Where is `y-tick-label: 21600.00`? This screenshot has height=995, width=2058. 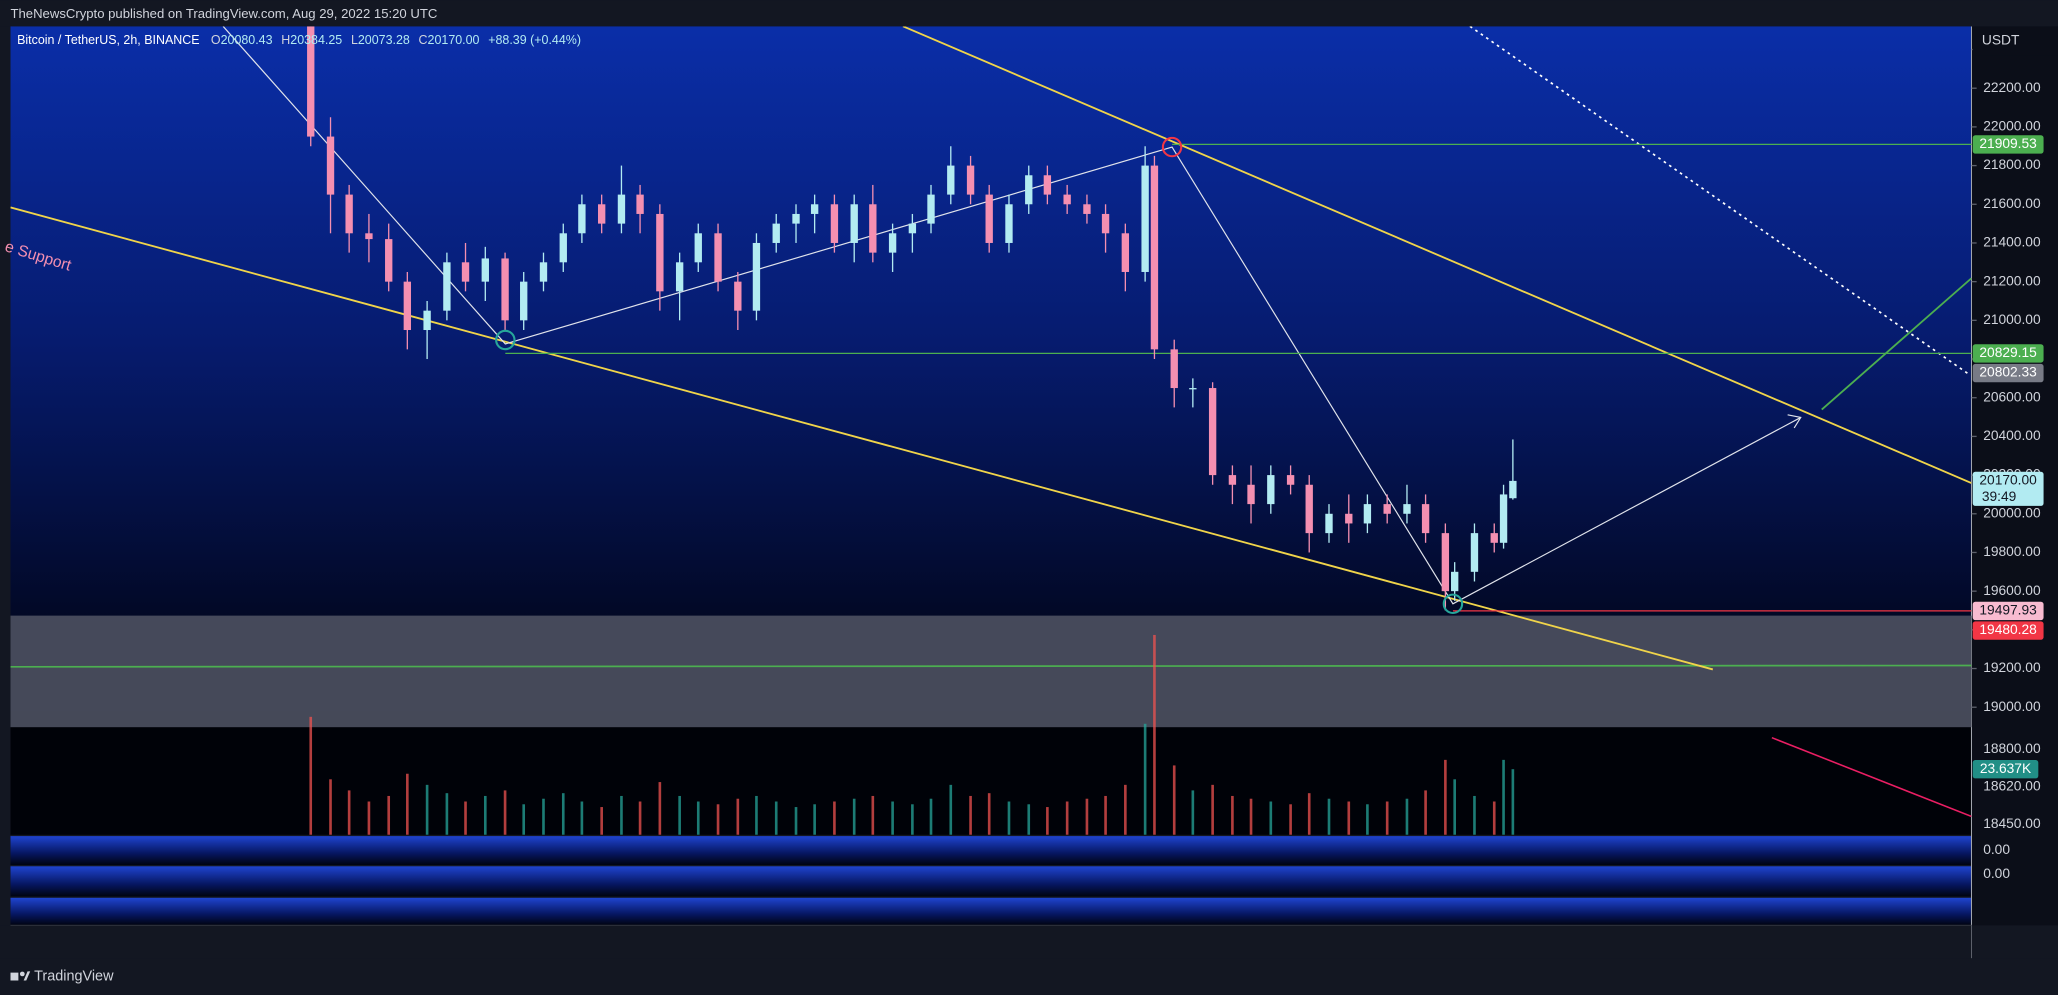
y-tick-label: 21600.00 is located at coordinates (2012, 203).